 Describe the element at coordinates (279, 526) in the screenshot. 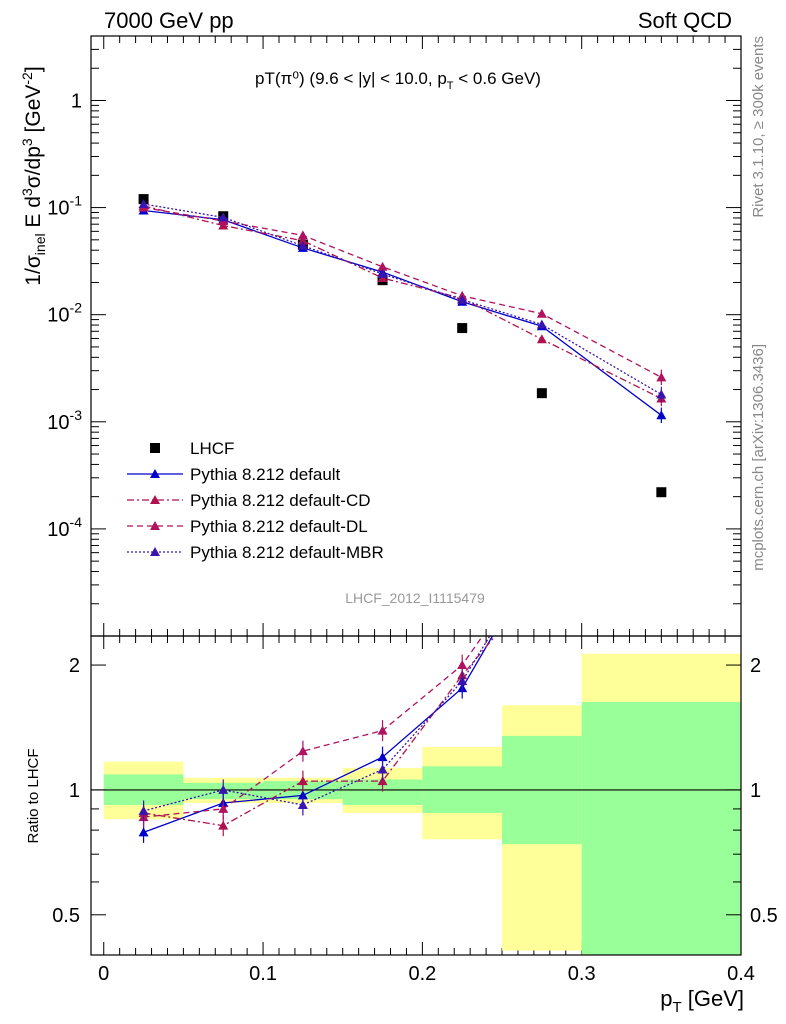

I see `legend-label: Pythia 8.212 default-DL` at that location.